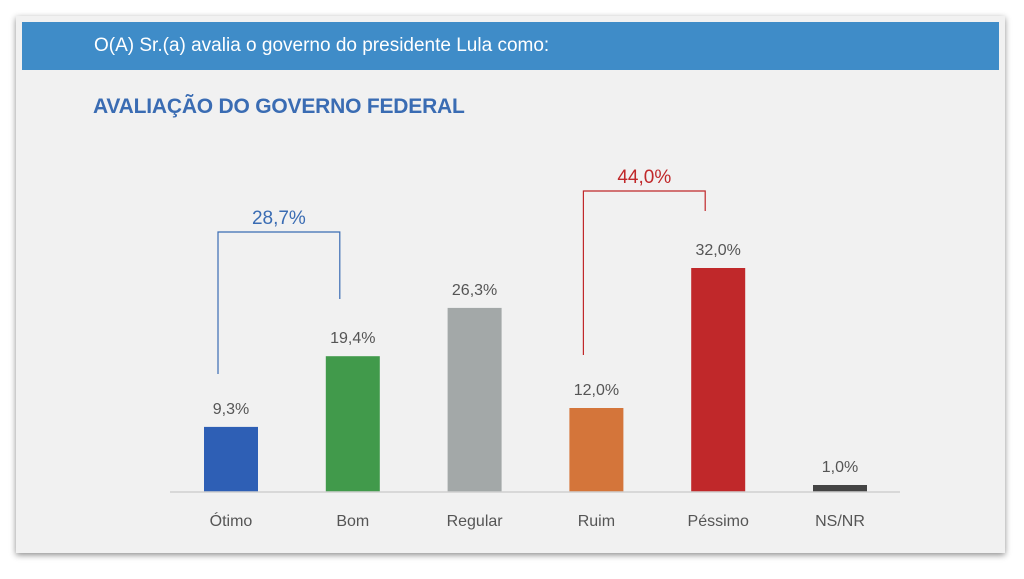 Image resolution: width=1024 pixels, height=579 pixels. I want to click on category-label-4: Péssimo, so click(718, 521).